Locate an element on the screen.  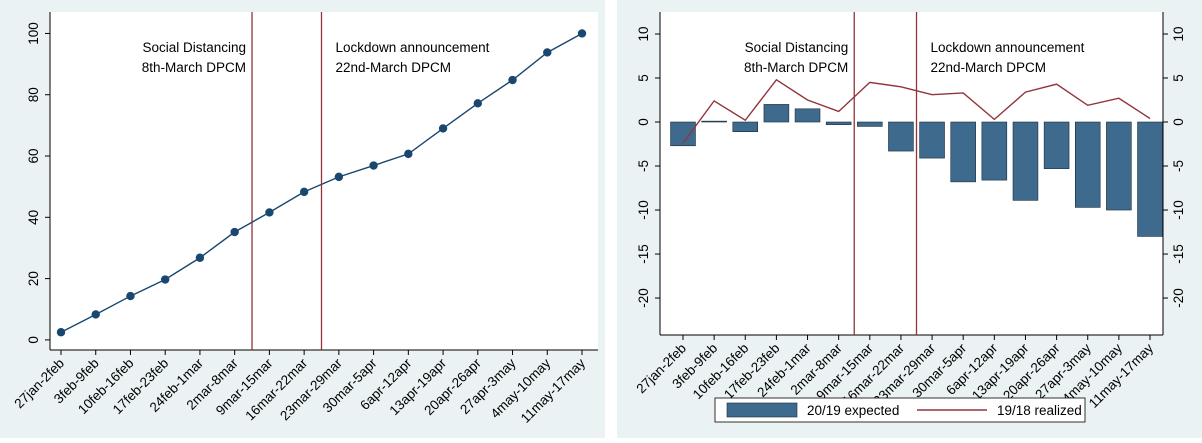
legend-label: 20/19 expected is located at coordinates (853, 410).